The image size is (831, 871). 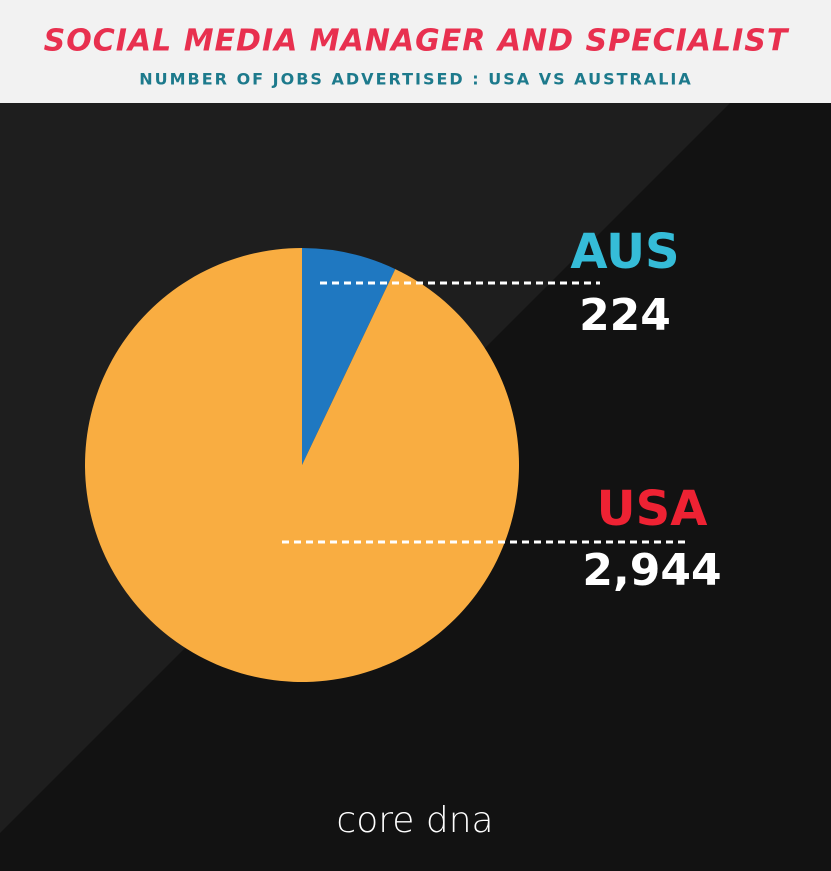 What do you see at coordinates (417, 41) in the screenshot?
I see `chart-title: SOCIAL MEDIA MANAGER AND SPECIALIST` at bounding box center [417, 41].